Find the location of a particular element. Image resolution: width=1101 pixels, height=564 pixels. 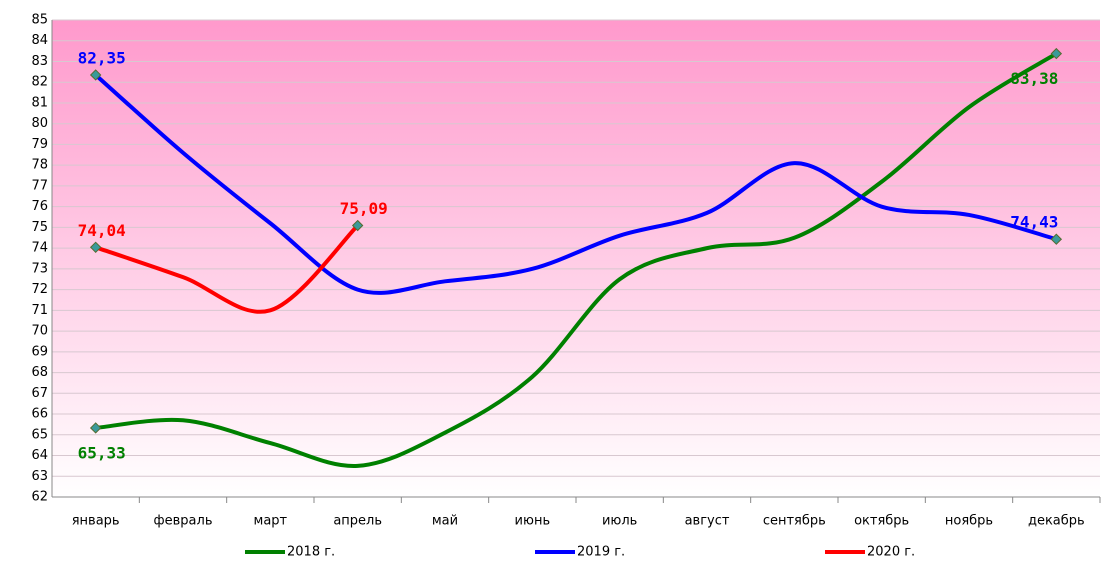

y-tick-label: 77 is located at coordinates (39, 185).